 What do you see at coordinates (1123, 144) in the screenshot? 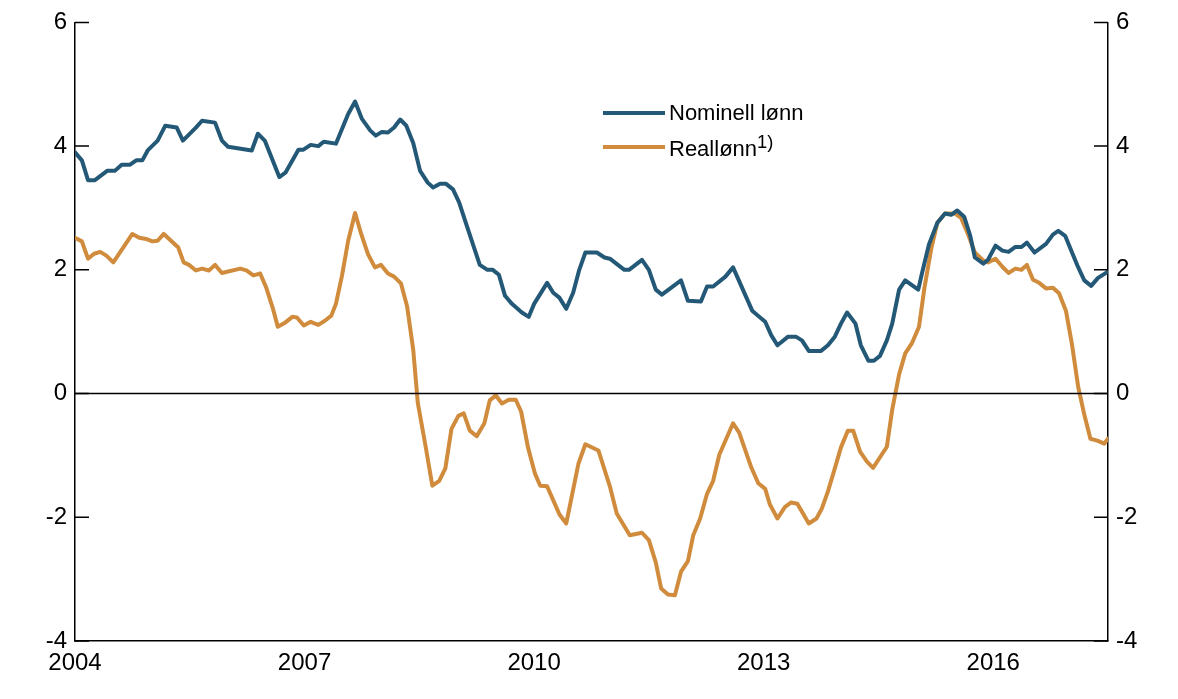
I see `y2-tick-label: 4` at bounding box center [1123, 144].